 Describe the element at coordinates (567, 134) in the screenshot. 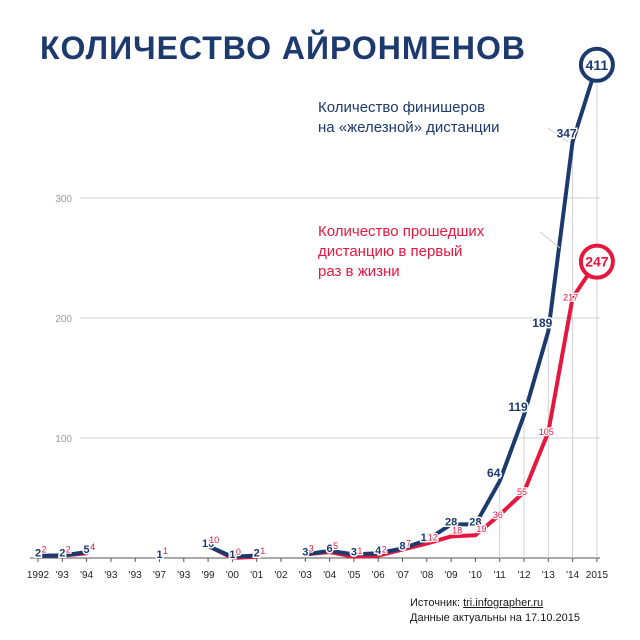

I see `data-label-finishers: 347` at that location.